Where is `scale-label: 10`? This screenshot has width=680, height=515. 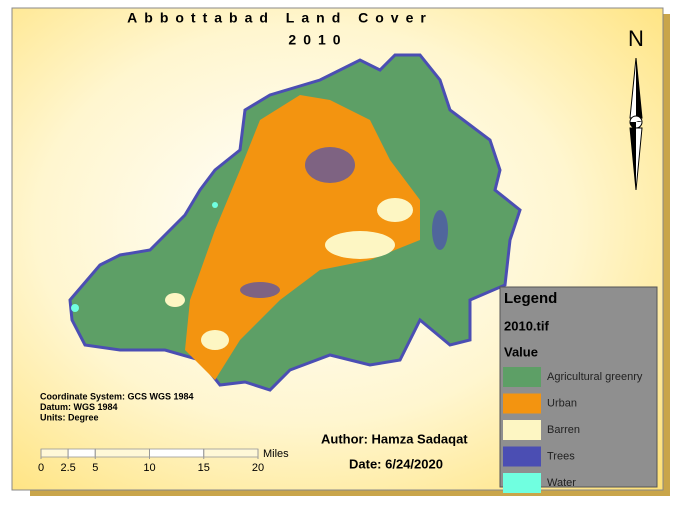
scale-label: 10 is located at coordinates (149, 468).